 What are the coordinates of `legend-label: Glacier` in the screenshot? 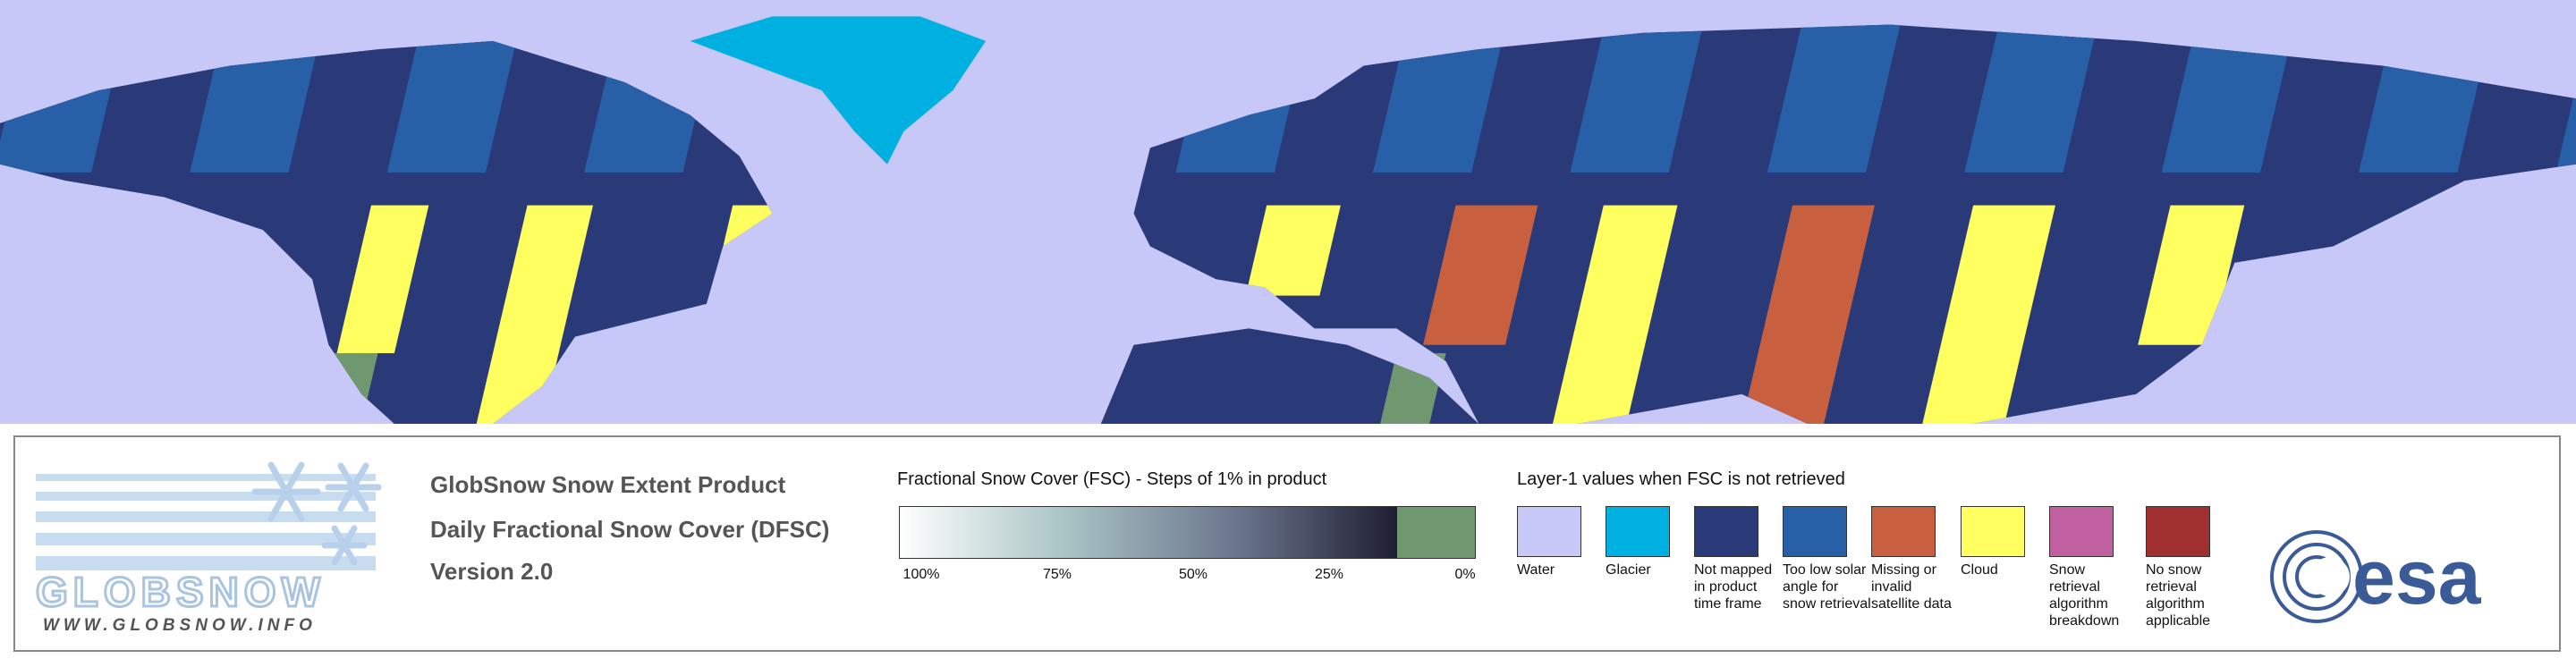 It's located at (1628, 570).